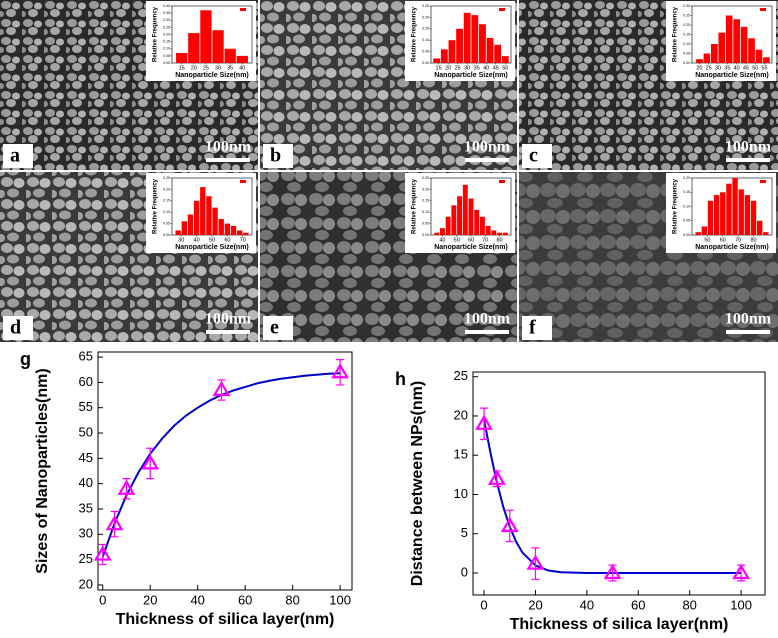 The height and width of the screenshot is (638, 778). Describe the element at coordinates (166, 13) in the screenshot. I see `y-tick-label: 0.35` at that location.